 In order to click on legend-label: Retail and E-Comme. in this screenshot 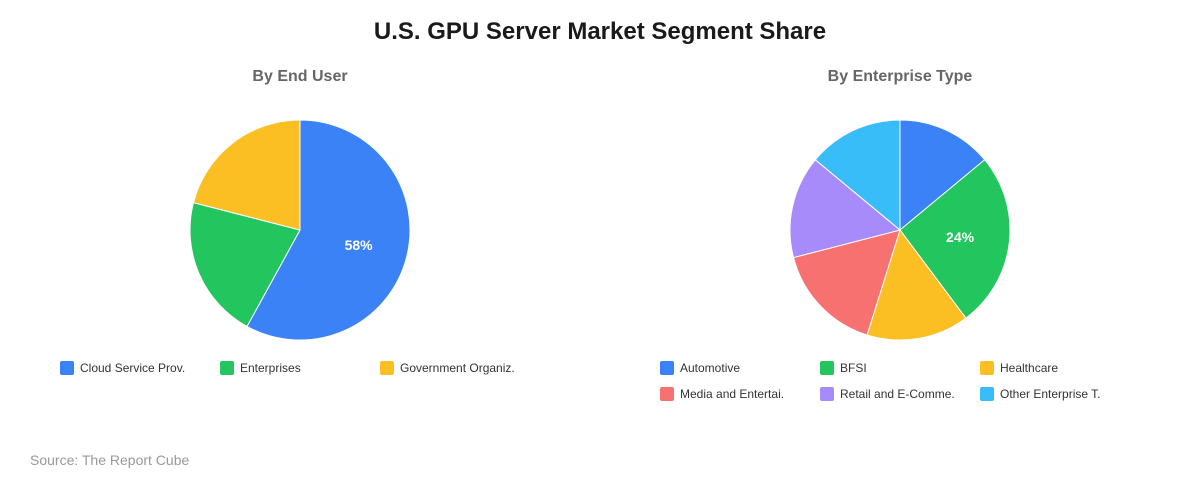, I will do `click(897, 394)`.